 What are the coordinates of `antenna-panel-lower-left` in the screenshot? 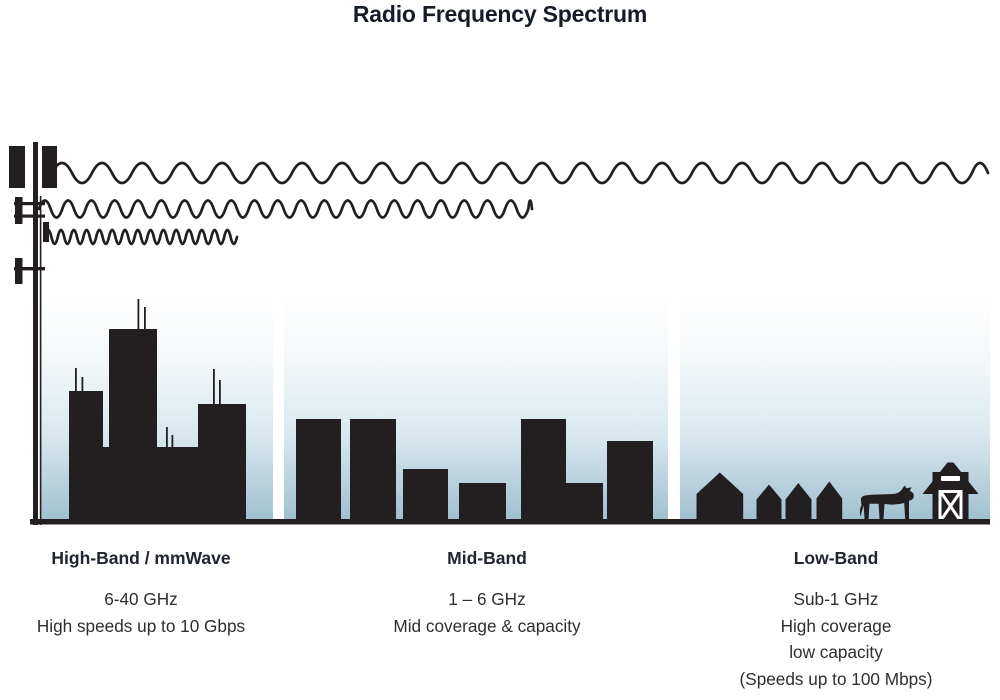 It's located at (19, 271).